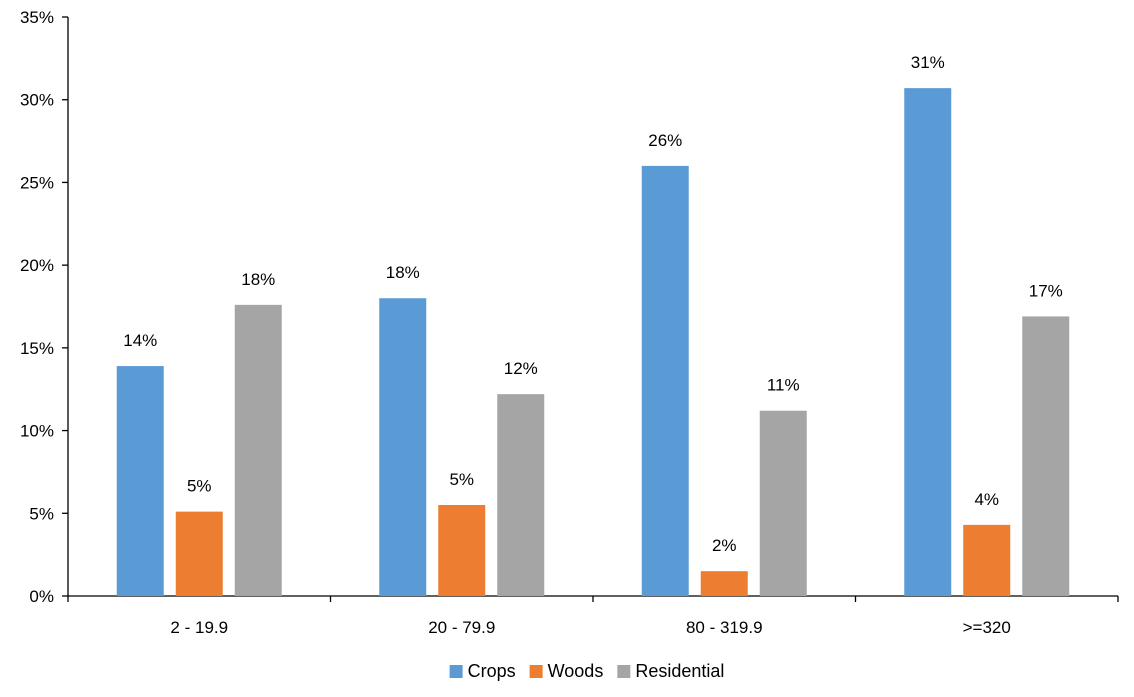  What do you see at coordinates (928, 62) in the screenshot?
I see `data-label-crops: 31%` at bounding box center [928, 62].